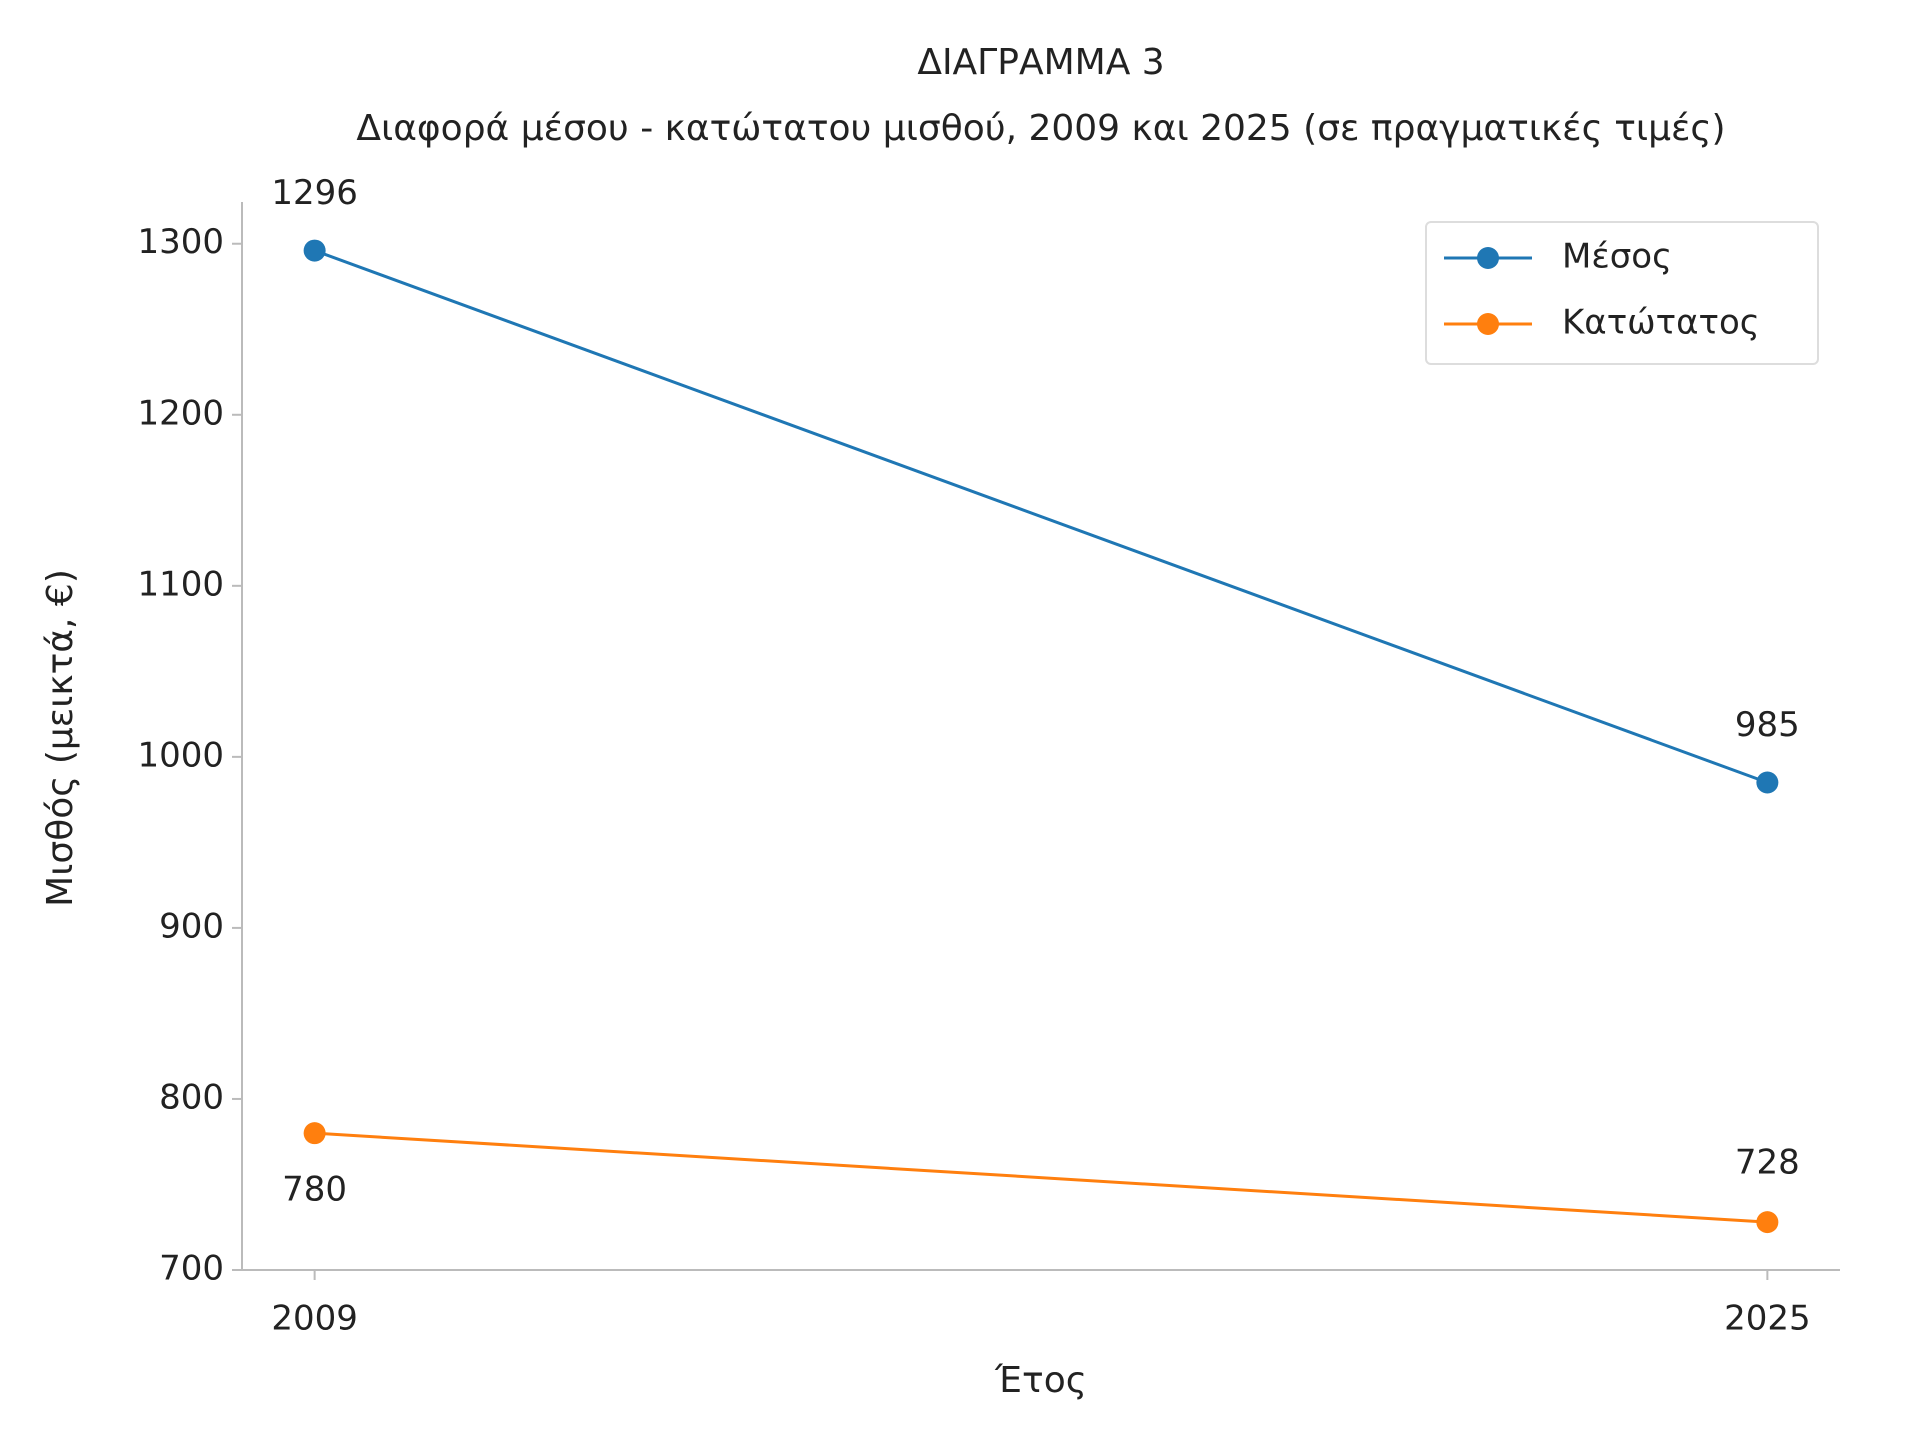  I want to click on chart-title: ΔΙΑΓΡΑΜΜΑ 3, so click(1040, 62).